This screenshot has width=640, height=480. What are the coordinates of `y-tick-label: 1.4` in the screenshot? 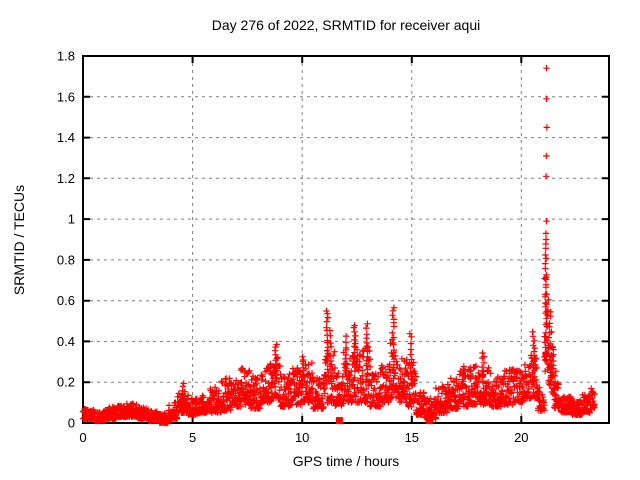 It's located at (66, 137).